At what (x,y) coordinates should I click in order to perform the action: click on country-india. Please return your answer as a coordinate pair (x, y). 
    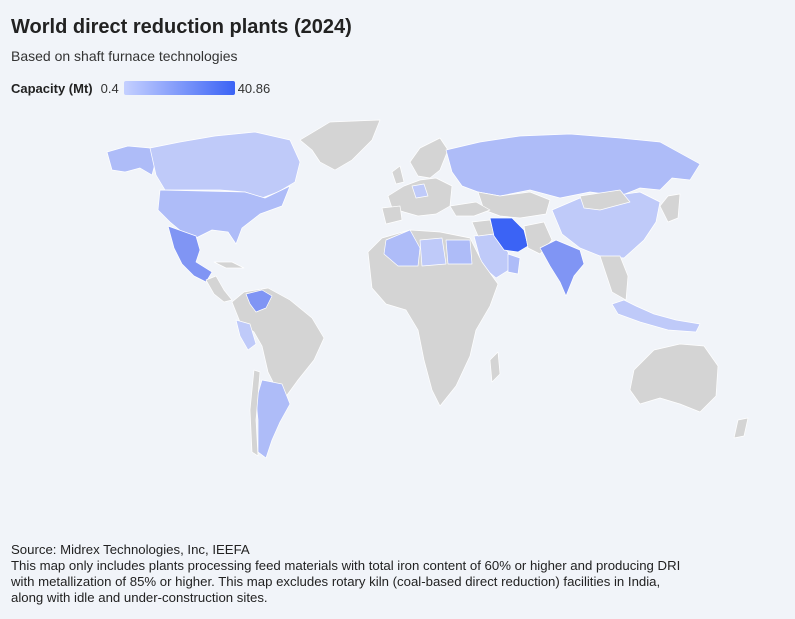
    Looking at the image, I should click on (562, 268).